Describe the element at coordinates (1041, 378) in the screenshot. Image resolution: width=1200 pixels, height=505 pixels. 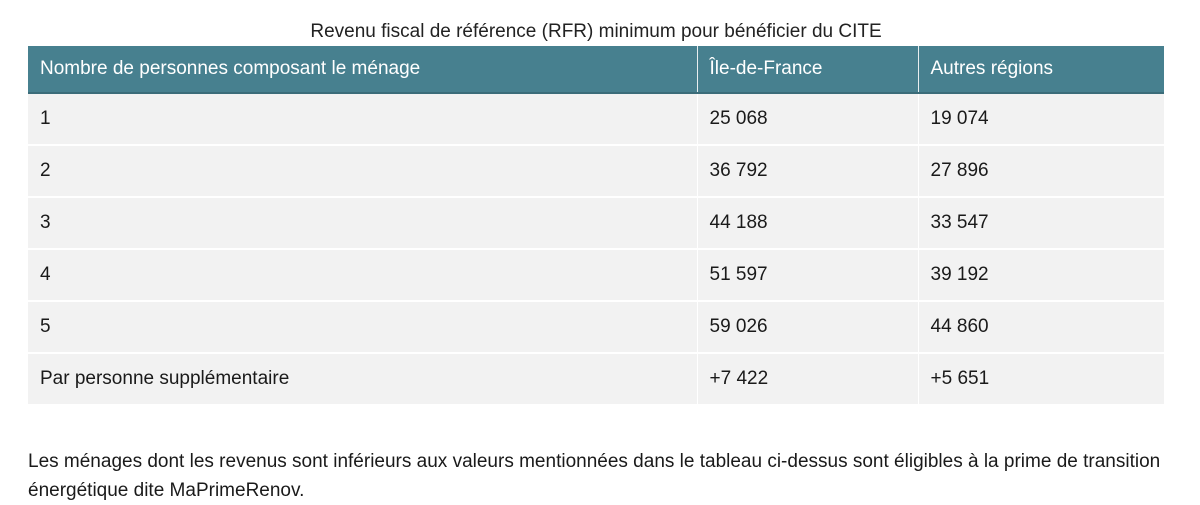
I see `cell-other-regions: +5 651` at that location.